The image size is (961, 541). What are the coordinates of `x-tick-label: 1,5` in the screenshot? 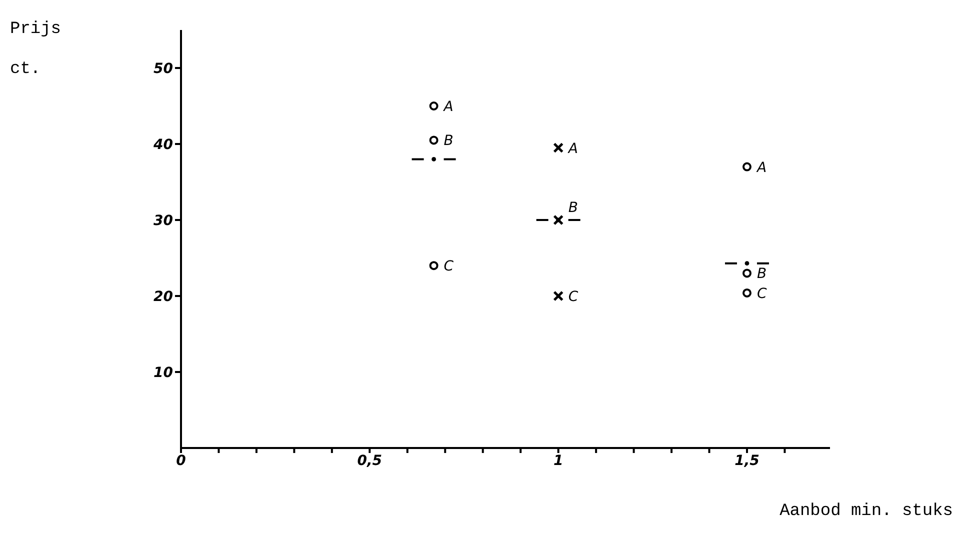 It's located at (747, 460).